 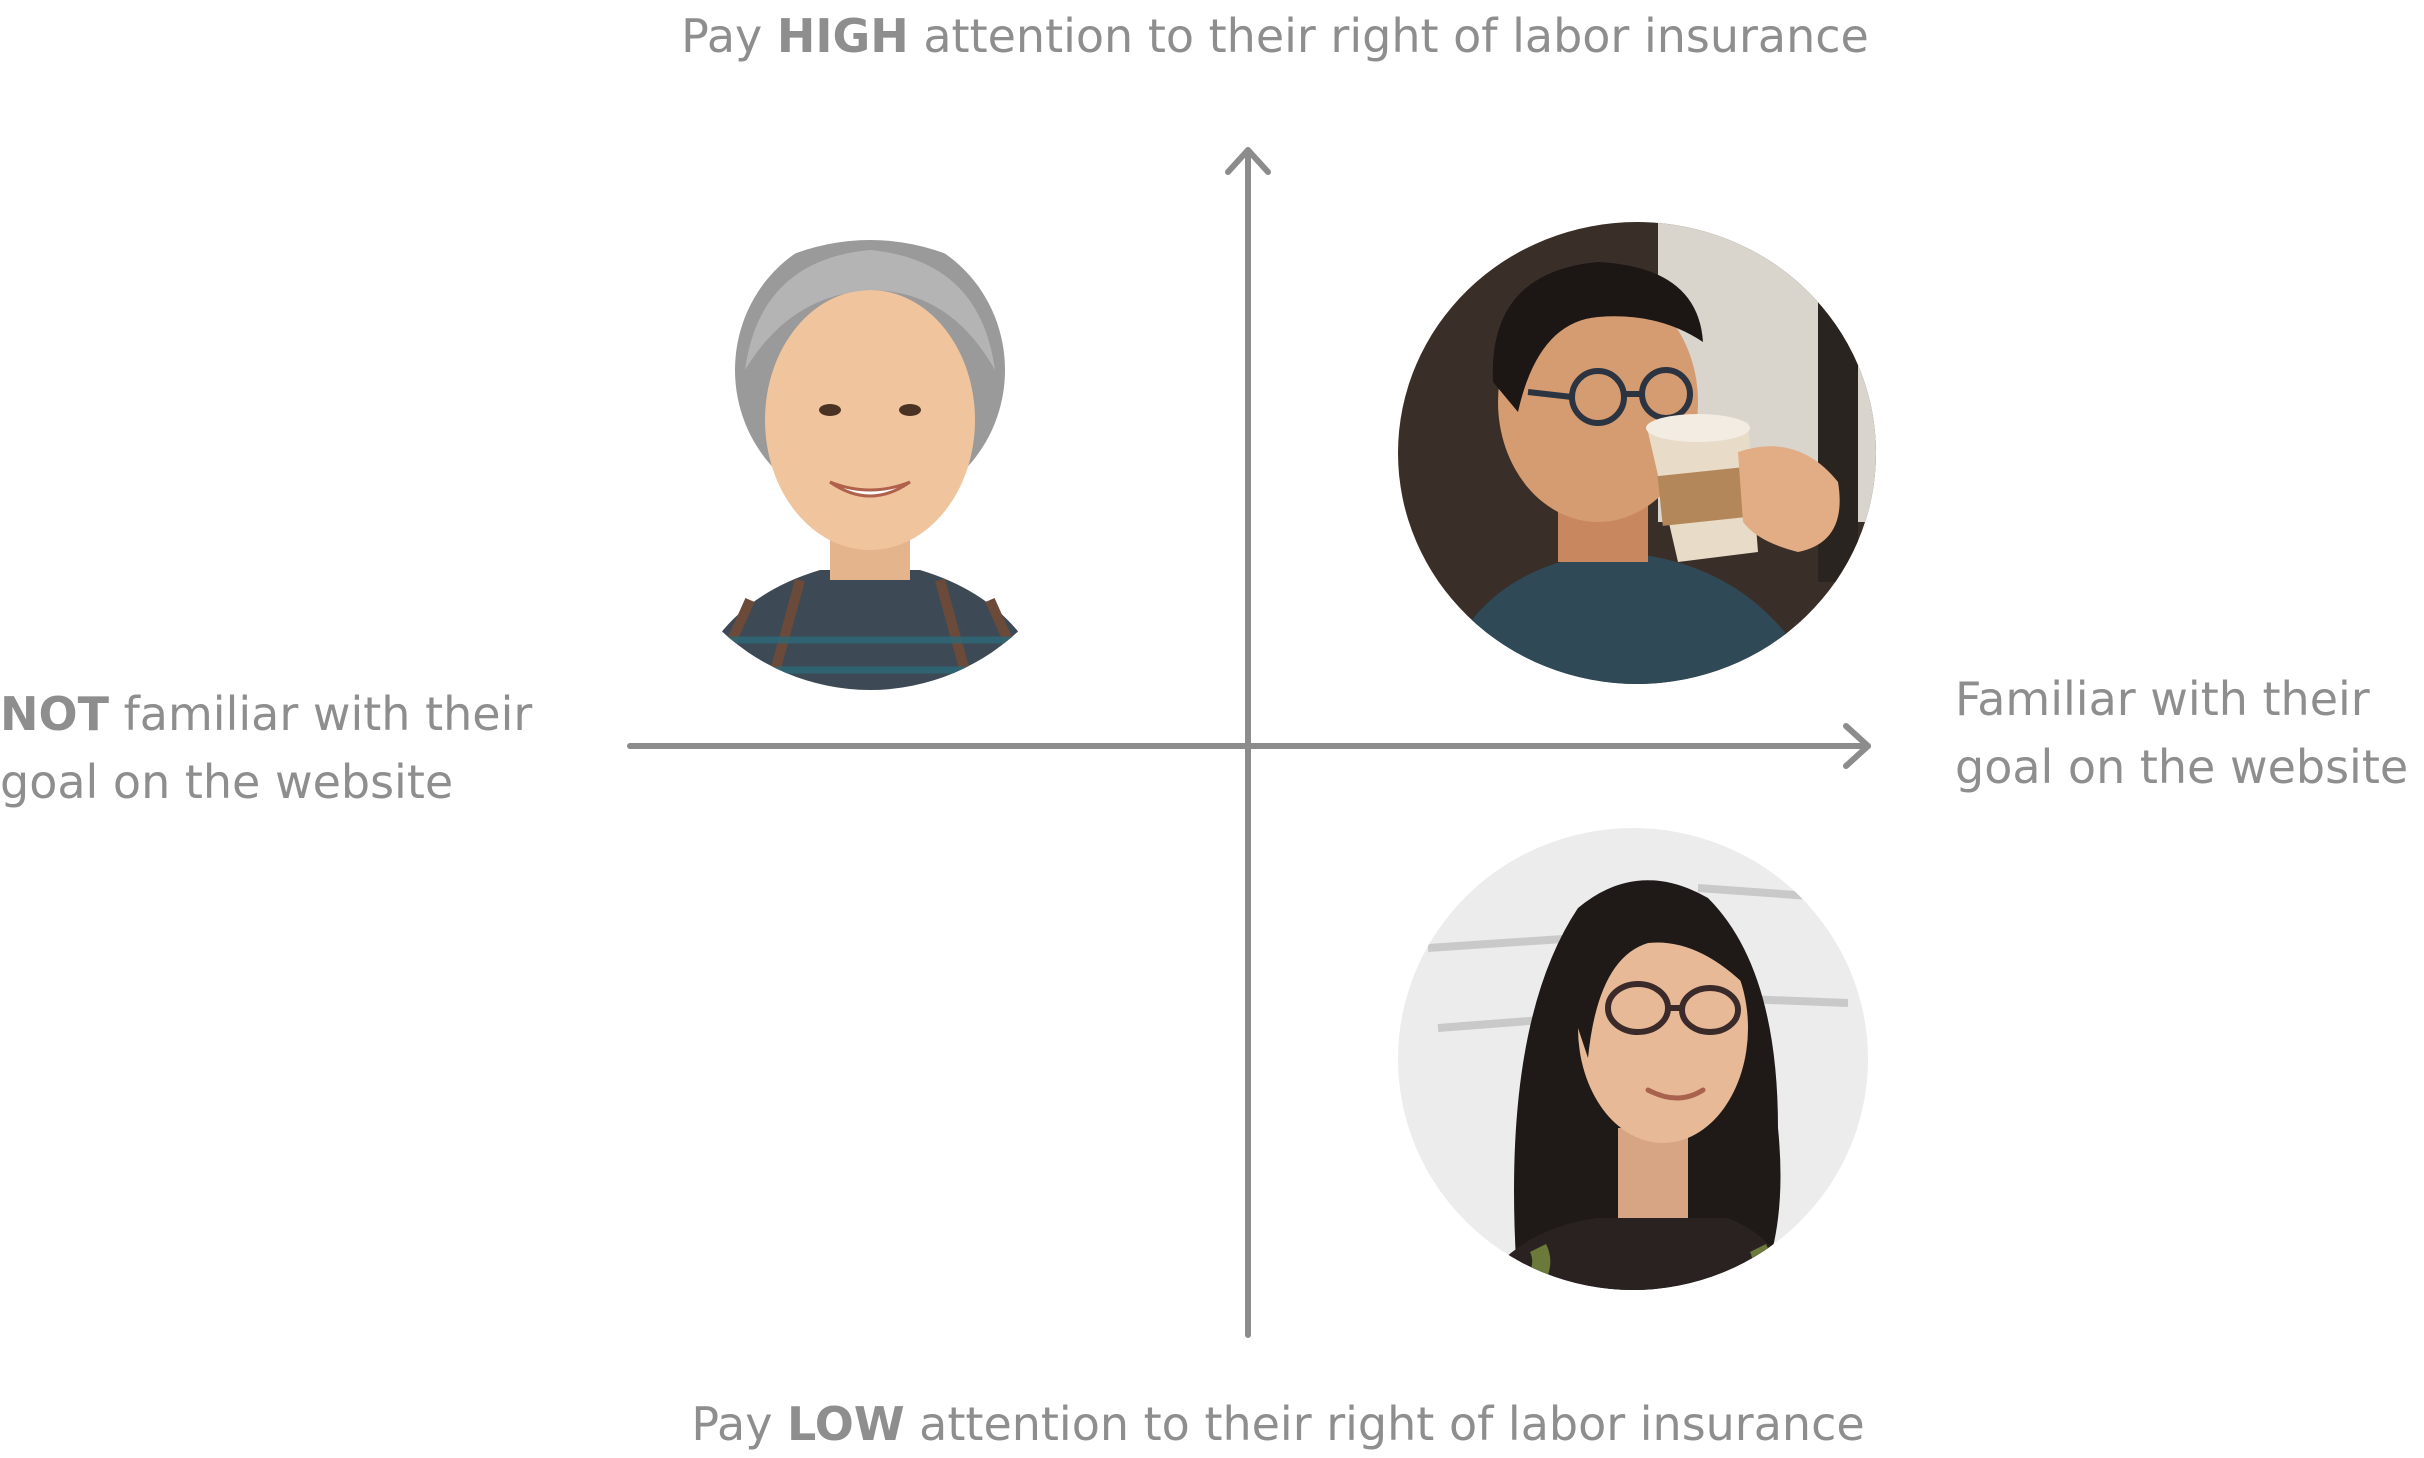 What do you see at coordinates (54, 714) in the screenshot?
I see `left-label-emphasis: NOT` at bounding box center [54, 714].